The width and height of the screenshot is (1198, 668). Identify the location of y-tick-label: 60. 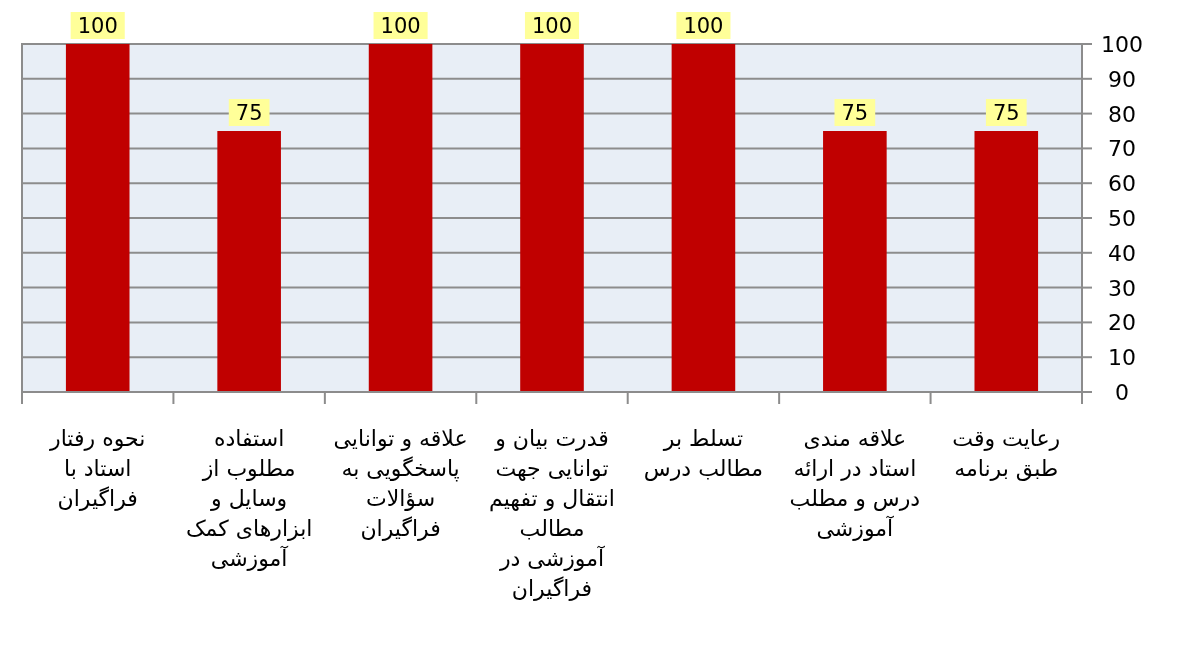
(1122, 184).